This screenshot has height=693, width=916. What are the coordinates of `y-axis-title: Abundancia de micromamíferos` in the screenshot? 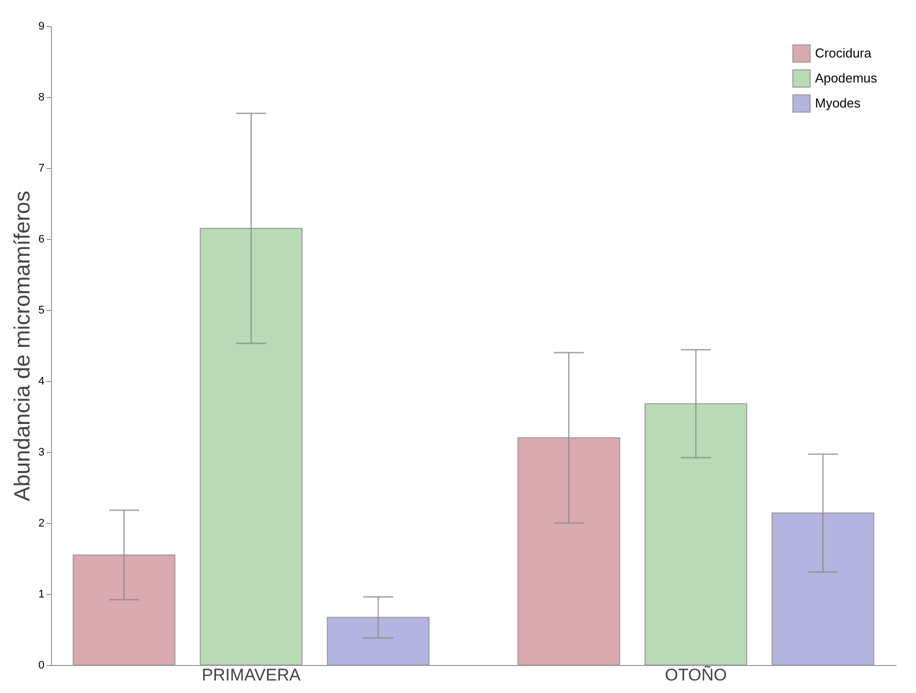 It's located at (21, 346).